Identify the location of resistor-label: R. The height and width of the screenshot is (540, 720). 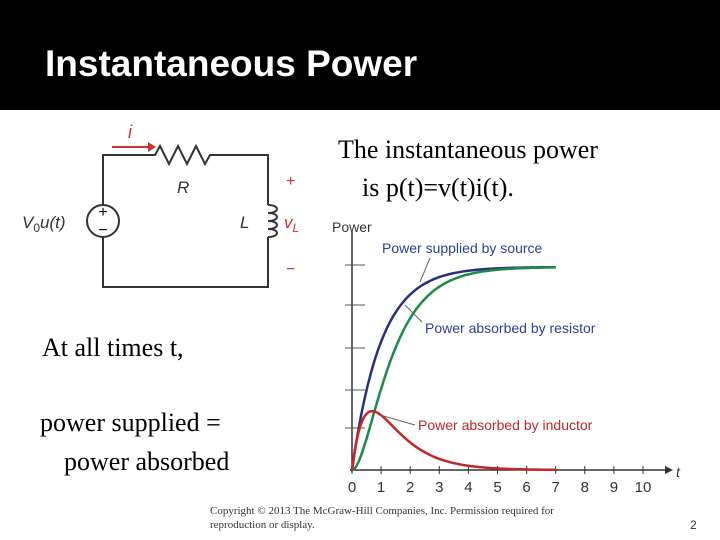
(183, 187).